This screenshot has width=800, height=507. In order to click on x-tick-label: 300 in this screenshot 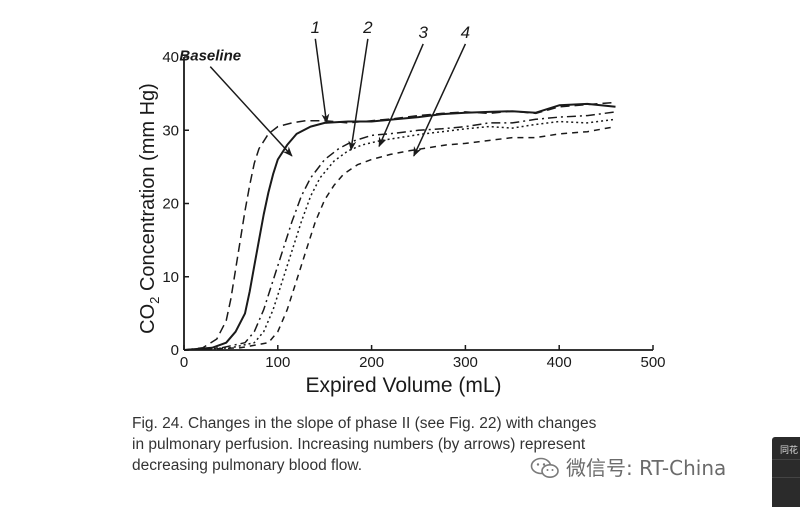, I will do `click(465, 362)`.